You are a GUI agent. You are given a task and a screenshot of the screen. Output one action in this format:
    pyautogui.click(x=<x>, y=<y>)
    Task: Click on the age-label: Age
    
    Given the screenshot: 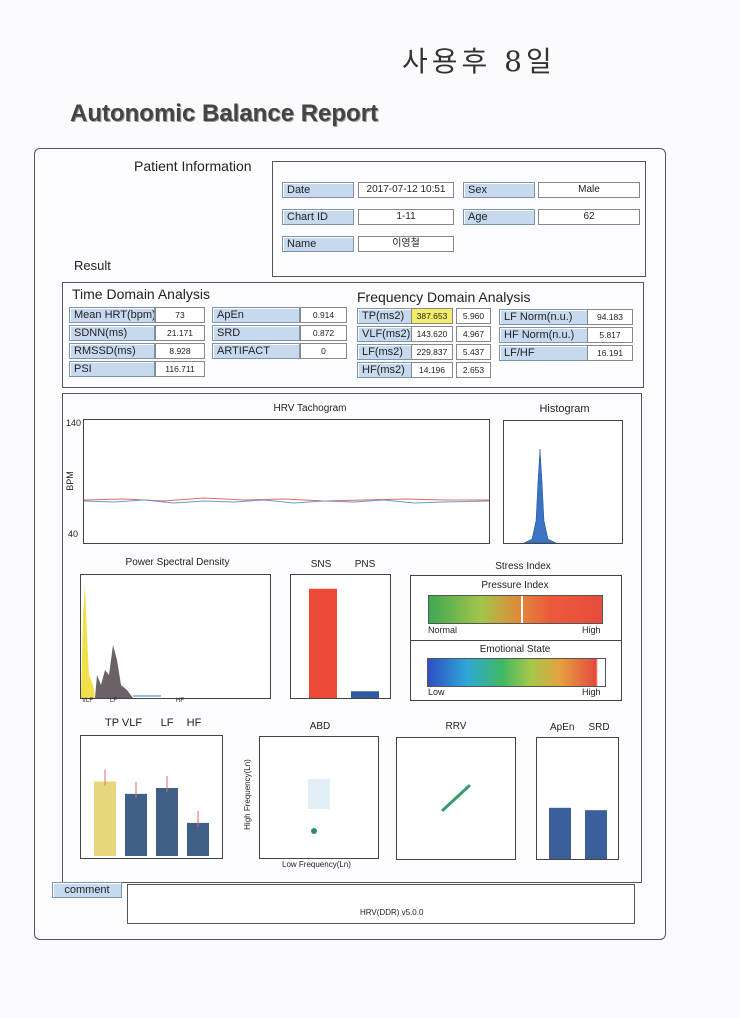 What is the action you would take?
    pyautogui.click(x=499, y=217)
    